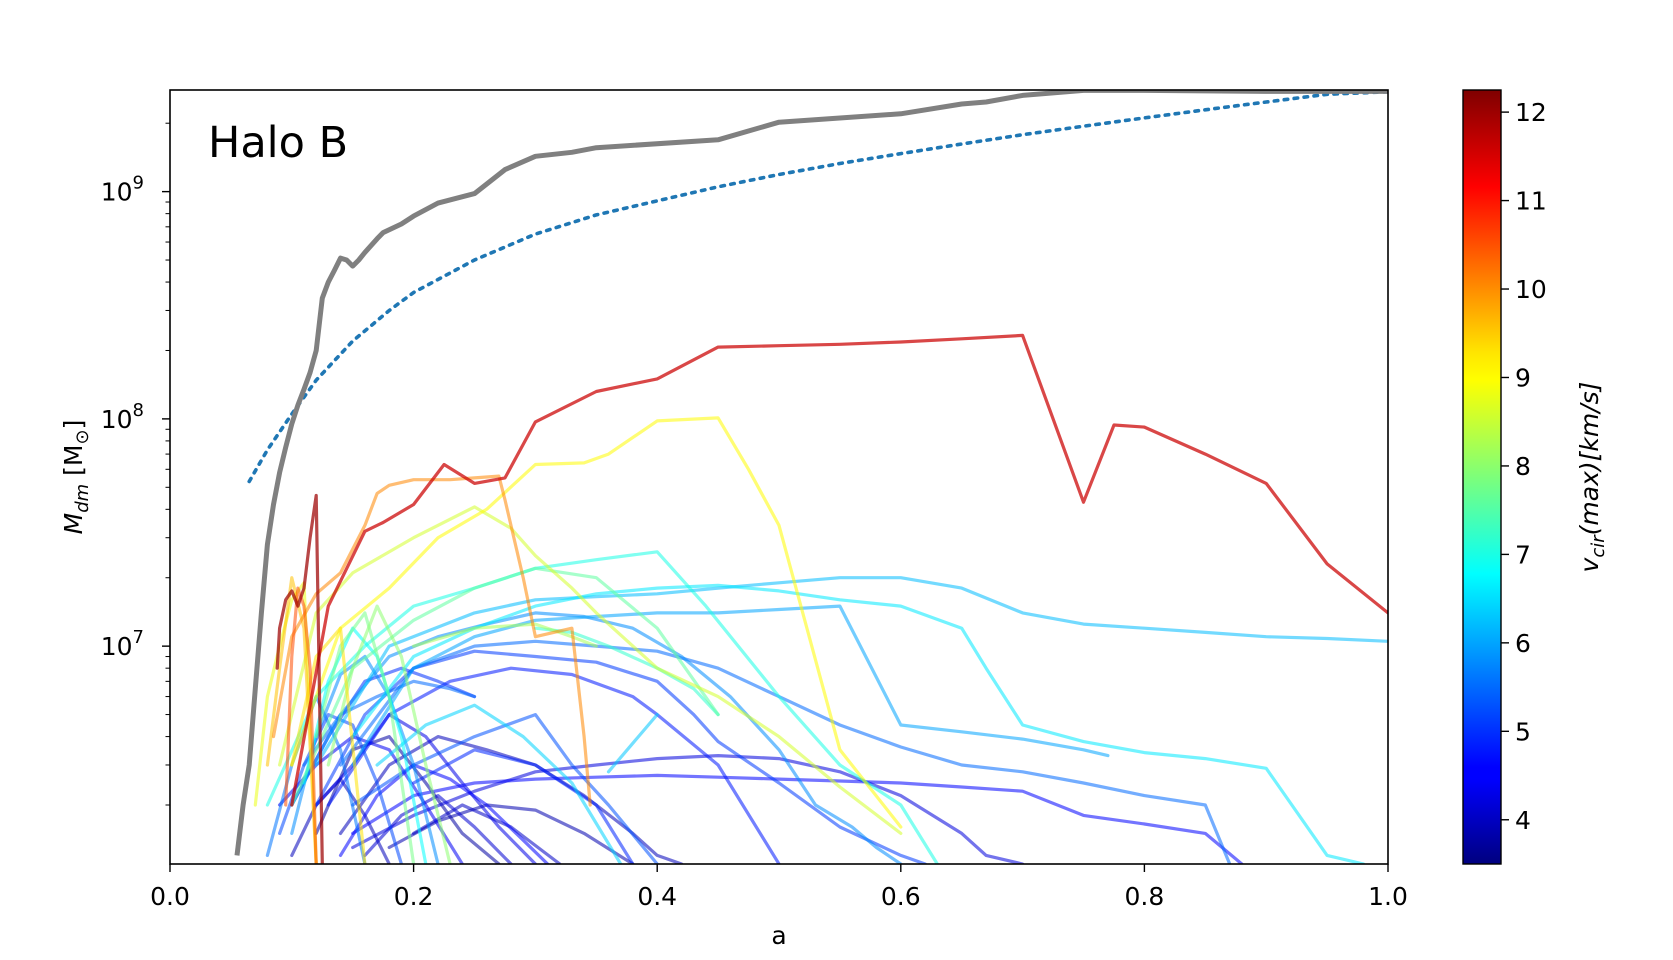 This screenshot has height=960, width=1673. Describe the element at coordinates (122, 644) in the screenshot. I see `y-tick-label-0: 10⁷` at that location.